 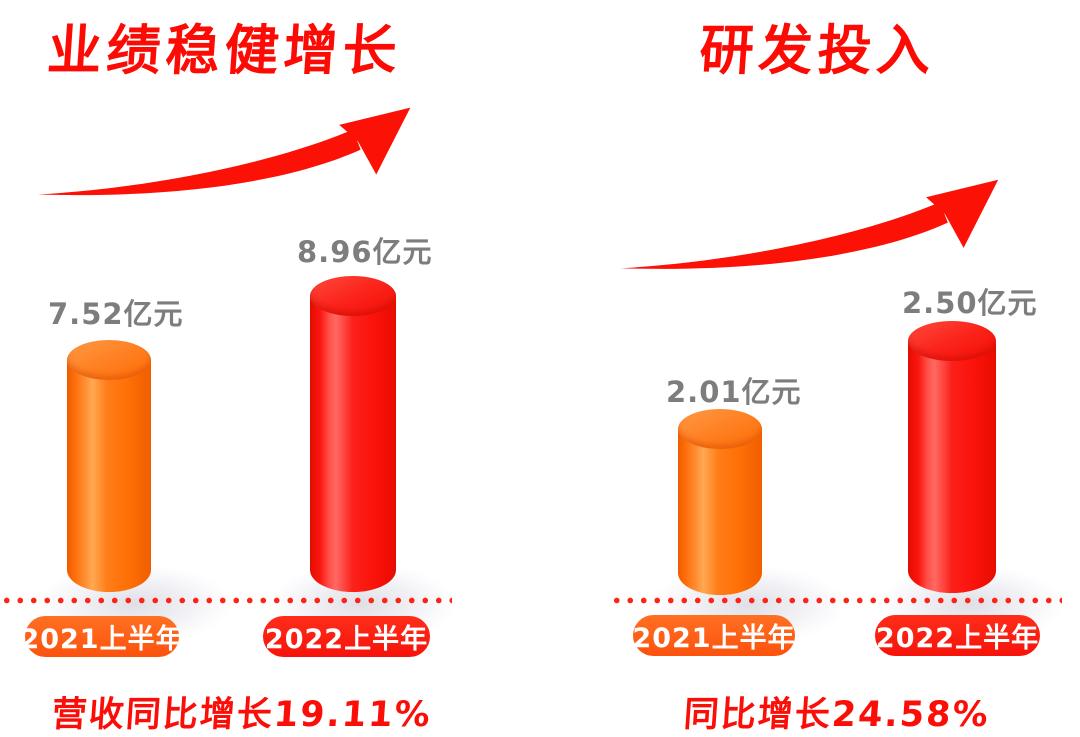 What do you see at coordinates (817, 50) in the screenshot?
I see `chart-title-rnd: 研发投入` at bounding box center [817, 50].